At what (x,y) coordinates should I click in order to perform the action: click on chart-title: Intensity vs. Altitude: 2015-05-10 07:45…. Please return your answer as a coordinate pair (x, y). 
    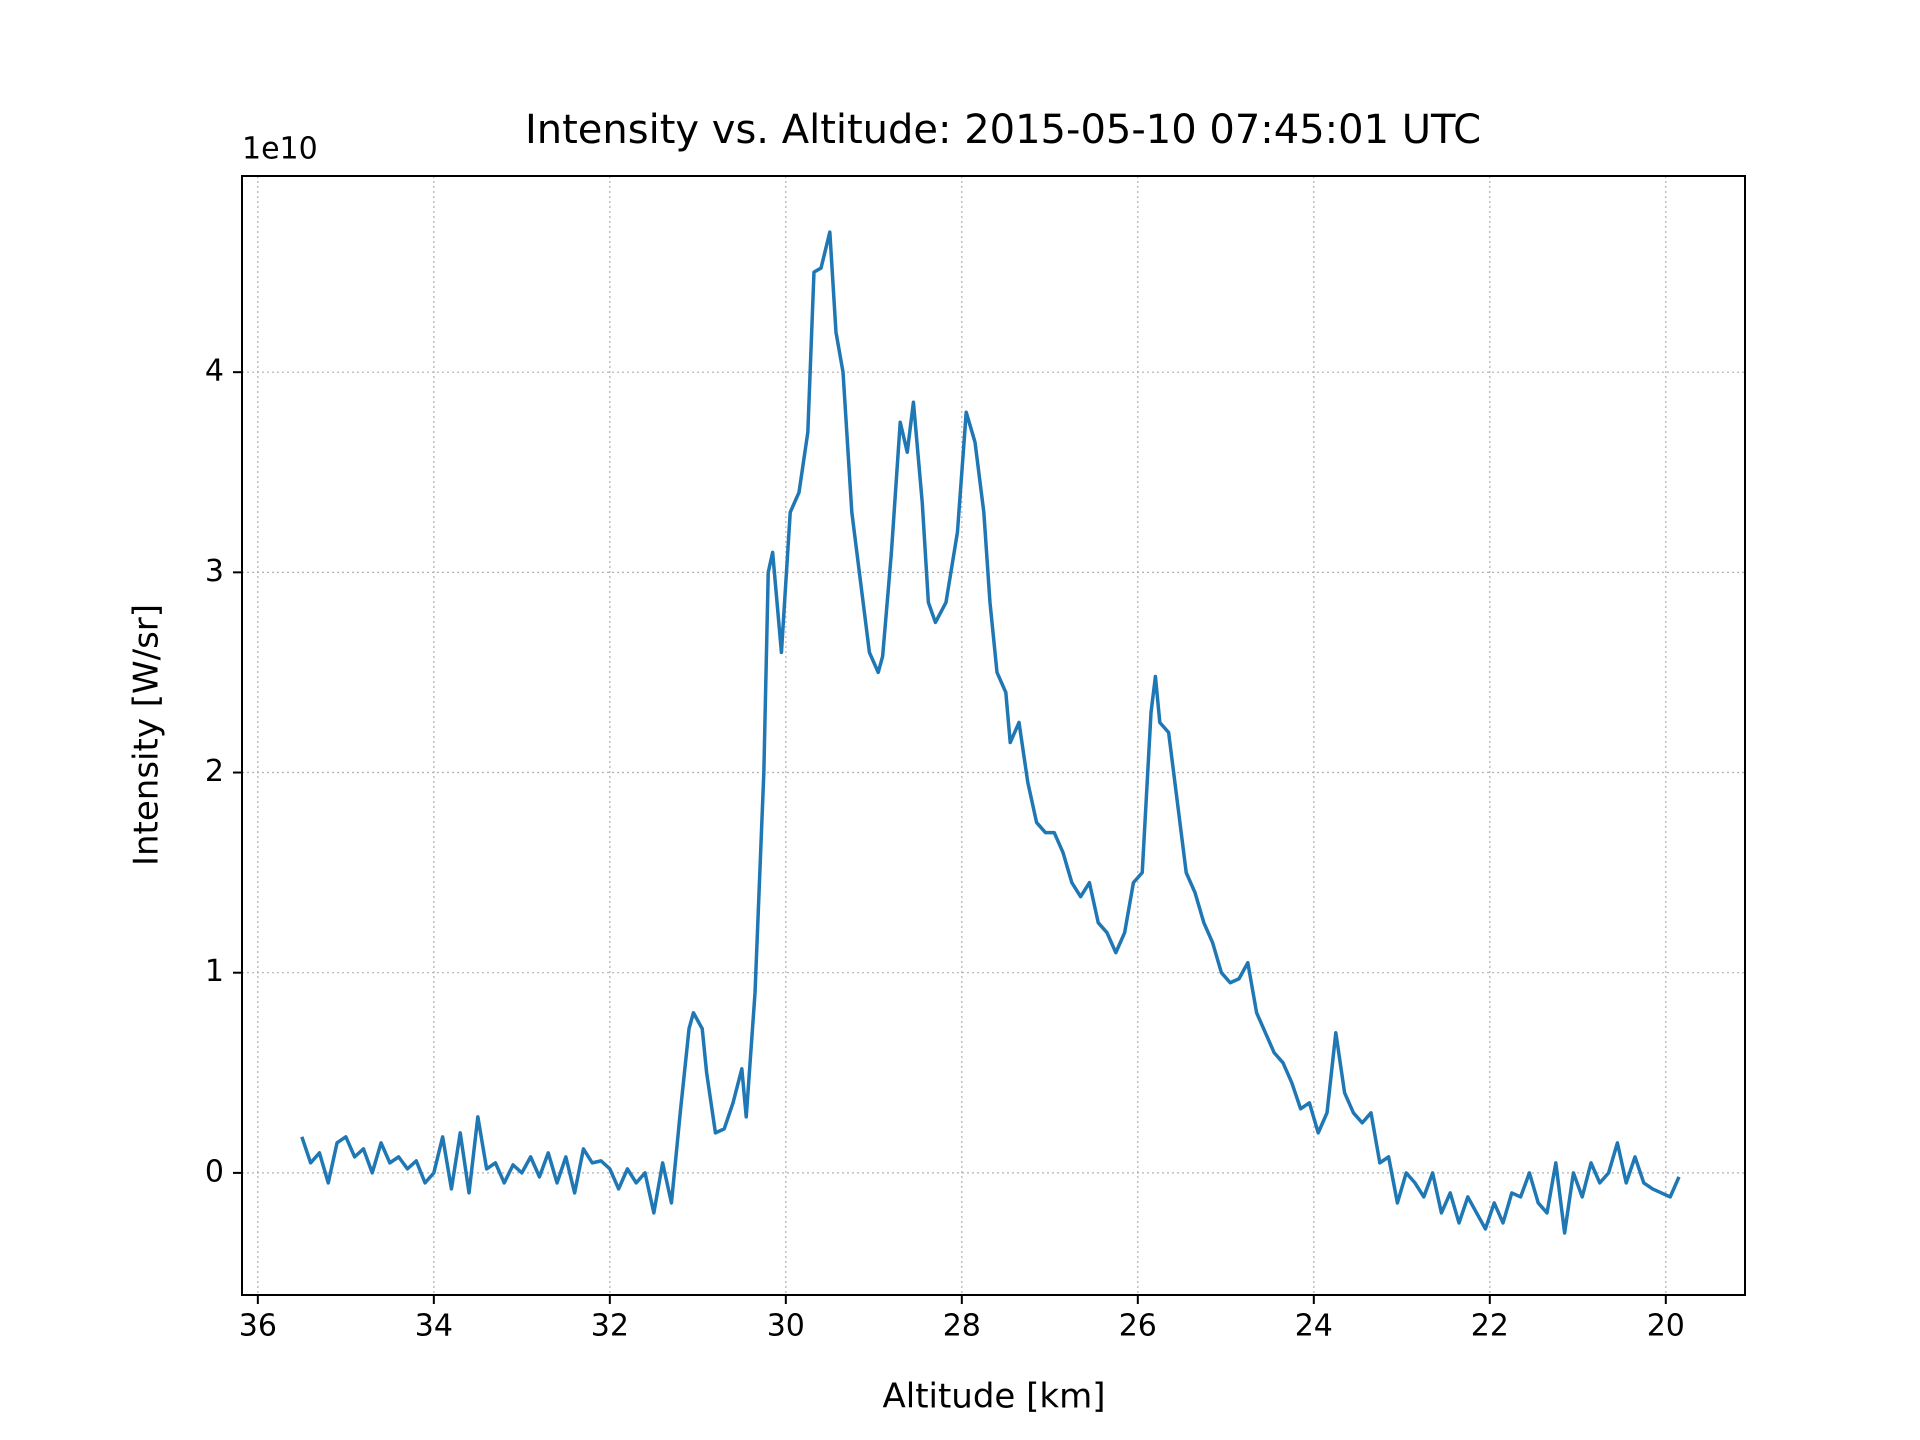
    Looking at the image, I should click on (1003, 130).